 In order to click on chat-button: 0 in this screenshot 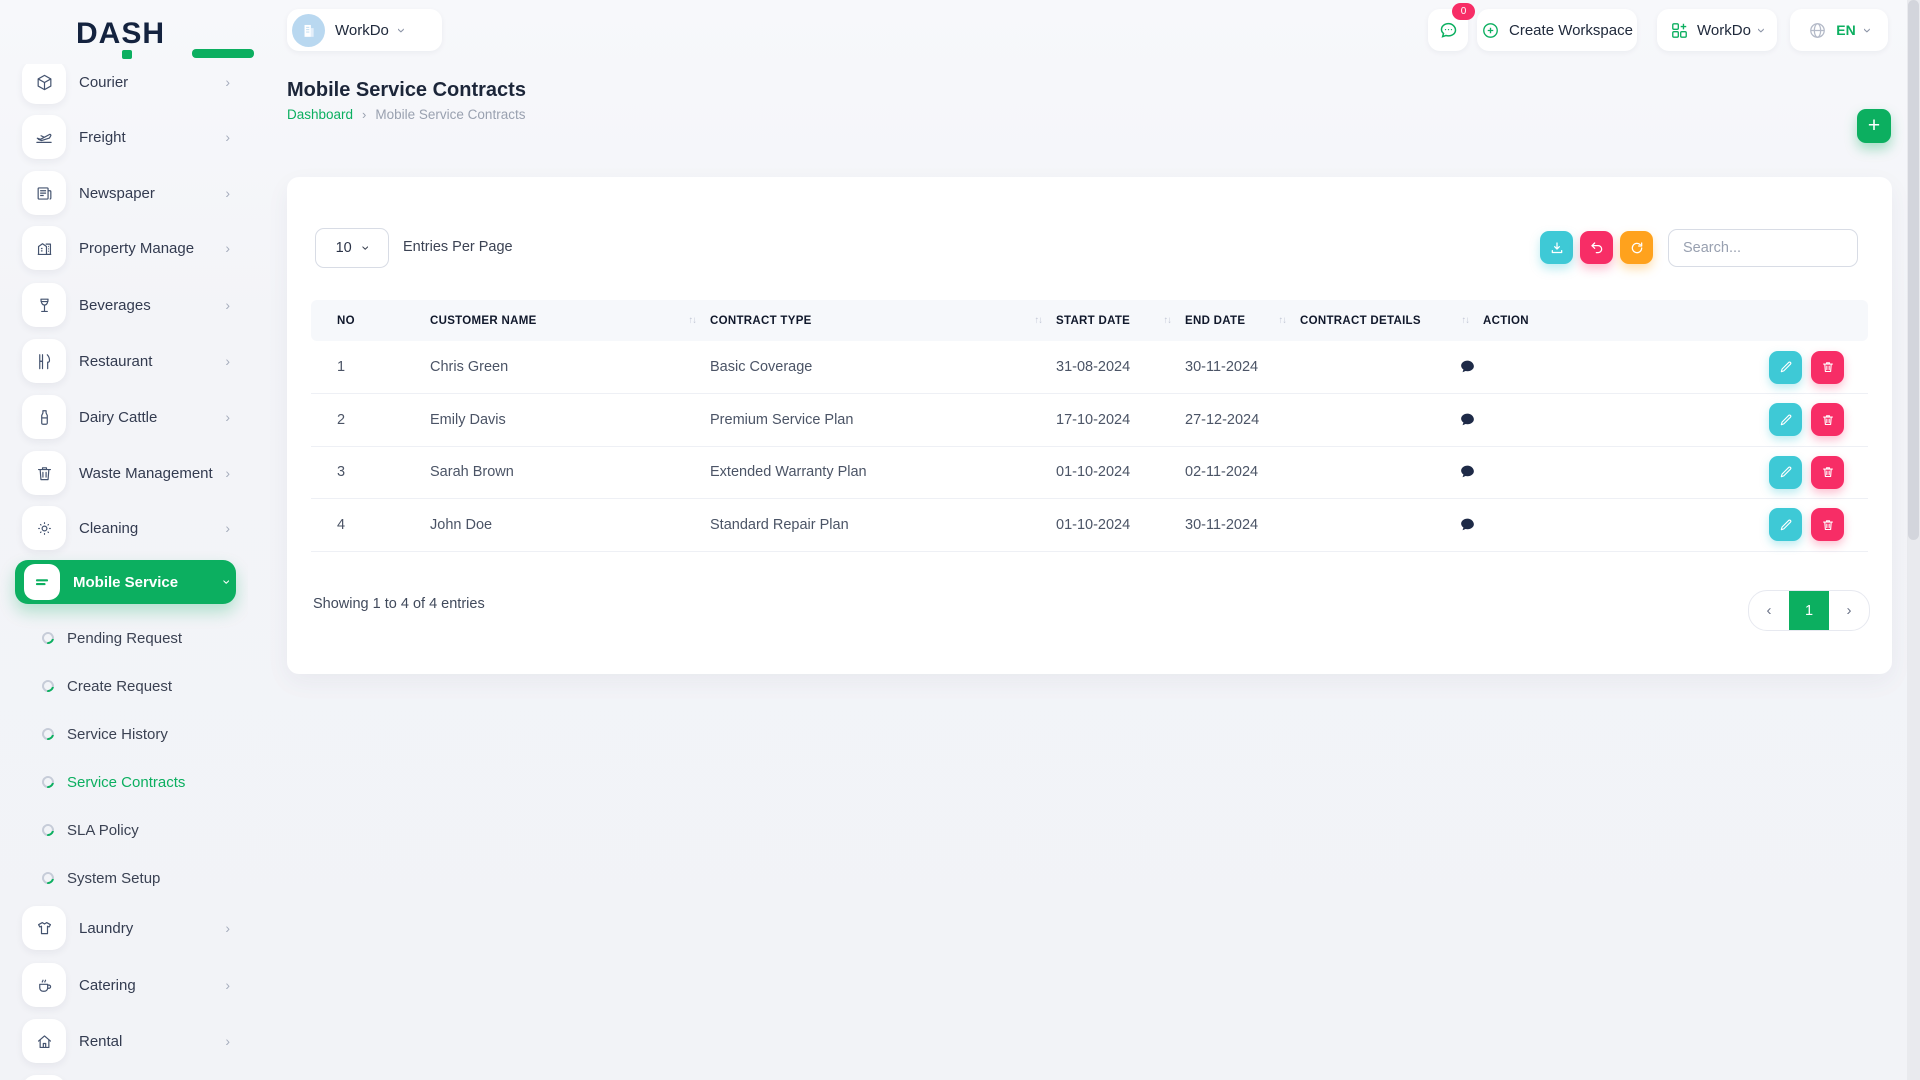, I will do `click(1451, 27)`.